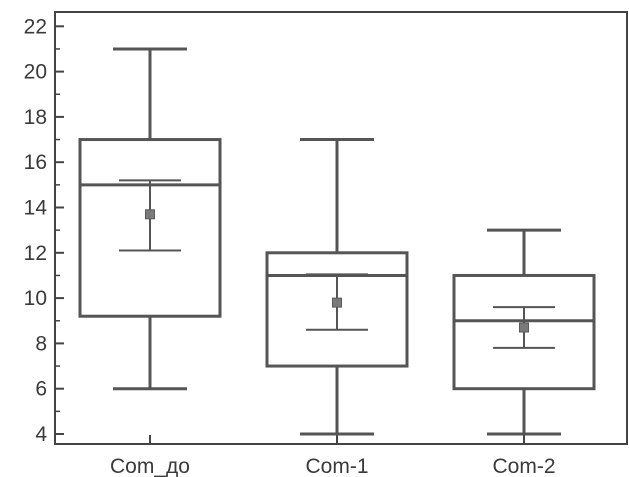 Image resolution: width=629 pixels, height=477 pixels. What do you see at coordinates (35, 298) in the screenshot?
I see `y-tick-label: 10` at bounding box center [35, 298].